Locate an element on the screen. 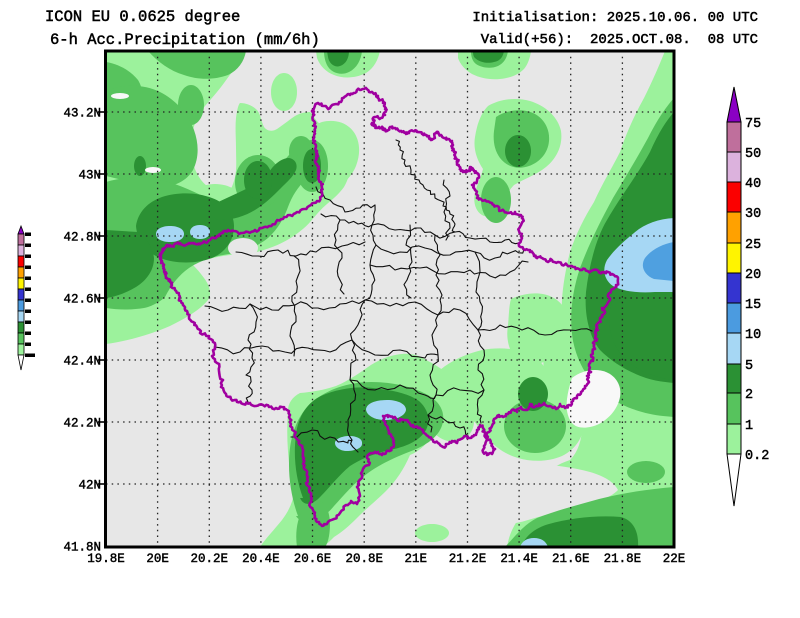  svg-text: 50 is located at coordinates (753, 154).